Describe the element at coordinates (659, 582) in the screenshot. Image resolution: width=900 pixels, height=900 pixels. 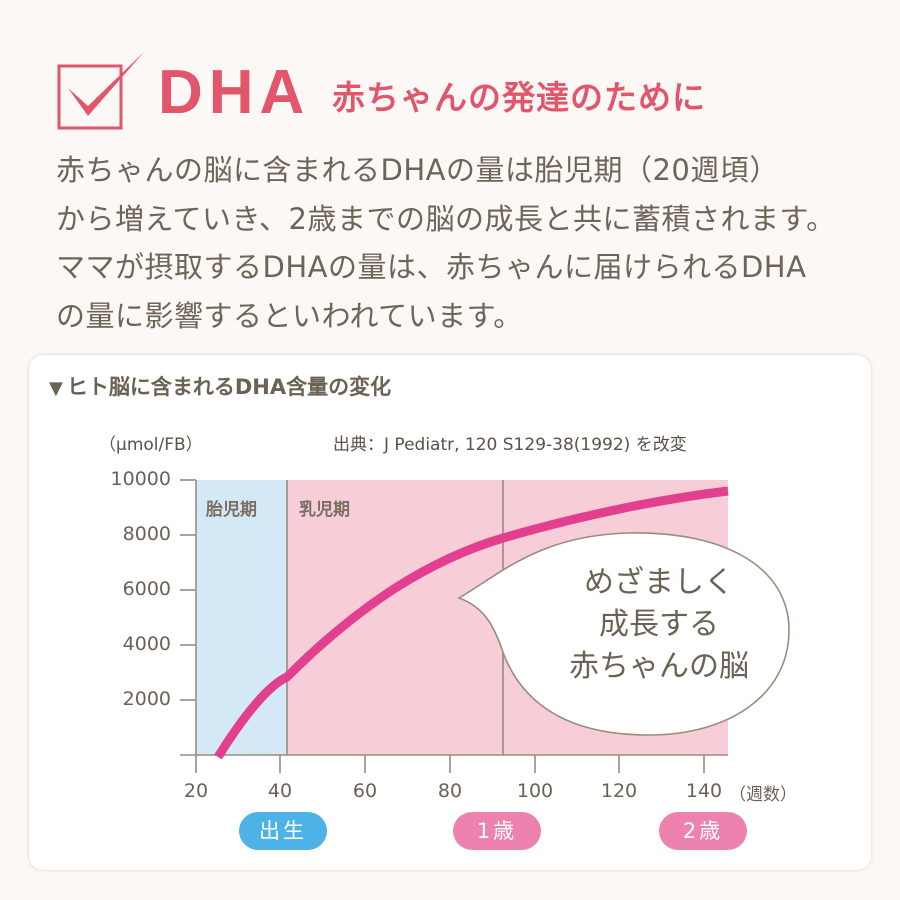
I see `bubble-line: めざましく` at that location.